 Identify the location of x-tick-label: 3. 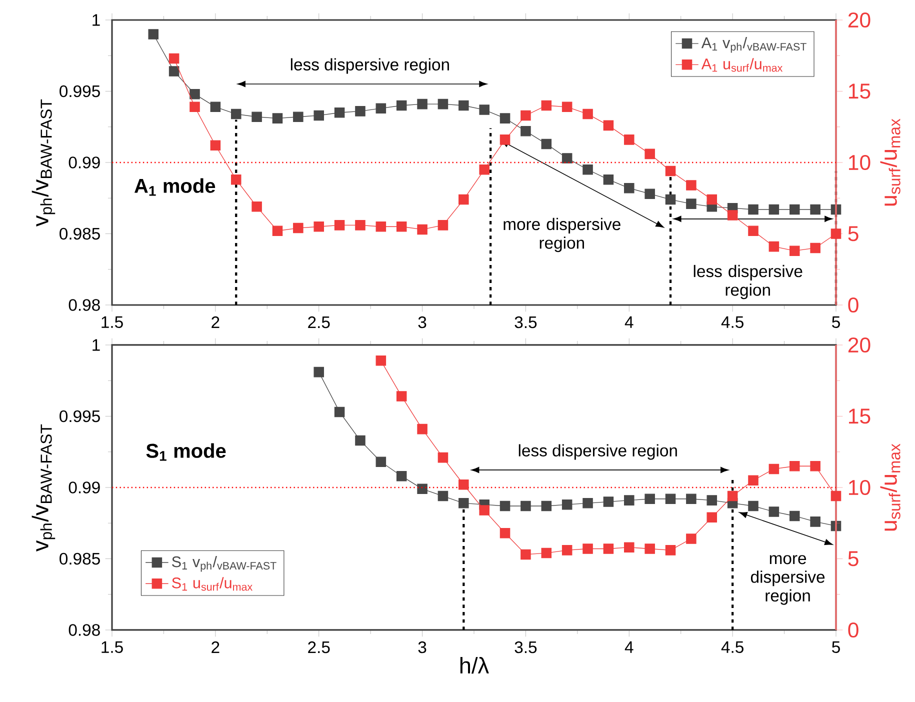
(422, 647).